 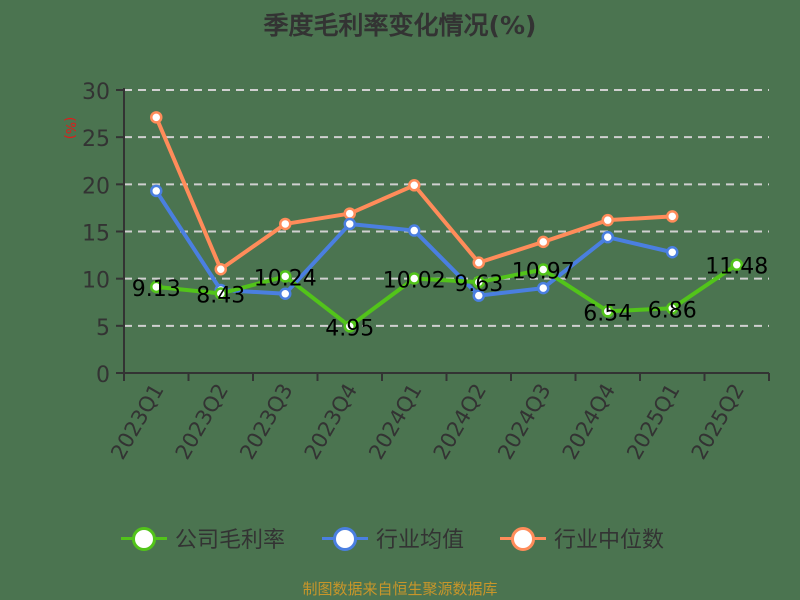 I want to click on legend-dot-company, so click(x=144, y=539).